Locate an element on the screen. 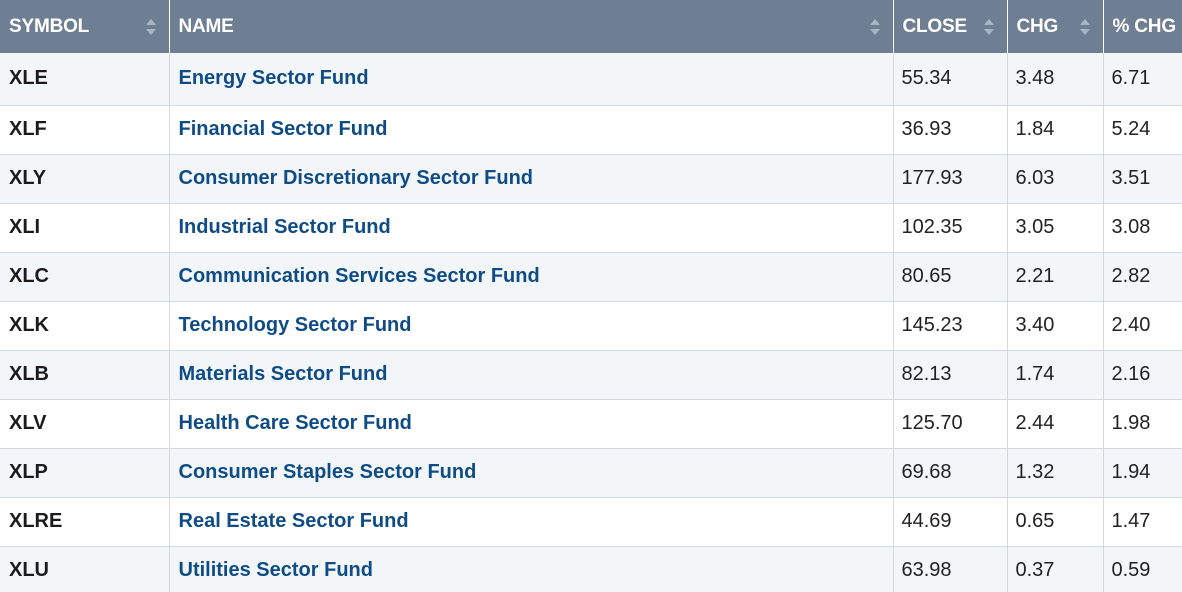 This screenshot has height=592, width=1182. column-header-symbol: SYMBOL is located at coordinates (85, 26).